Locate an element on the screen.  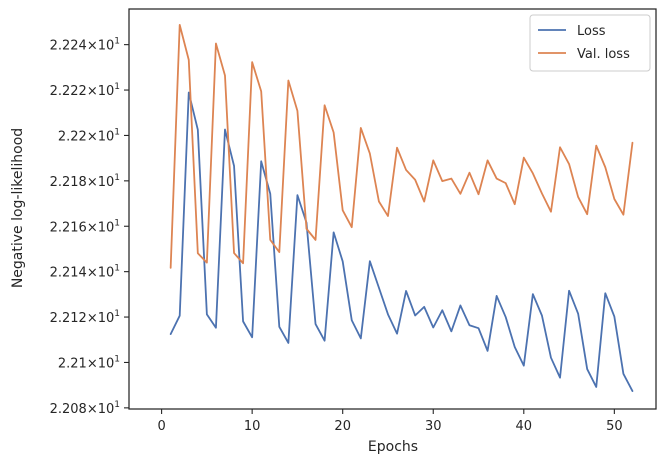
x-tick-label: 10 is located at coordinates (252, 426).